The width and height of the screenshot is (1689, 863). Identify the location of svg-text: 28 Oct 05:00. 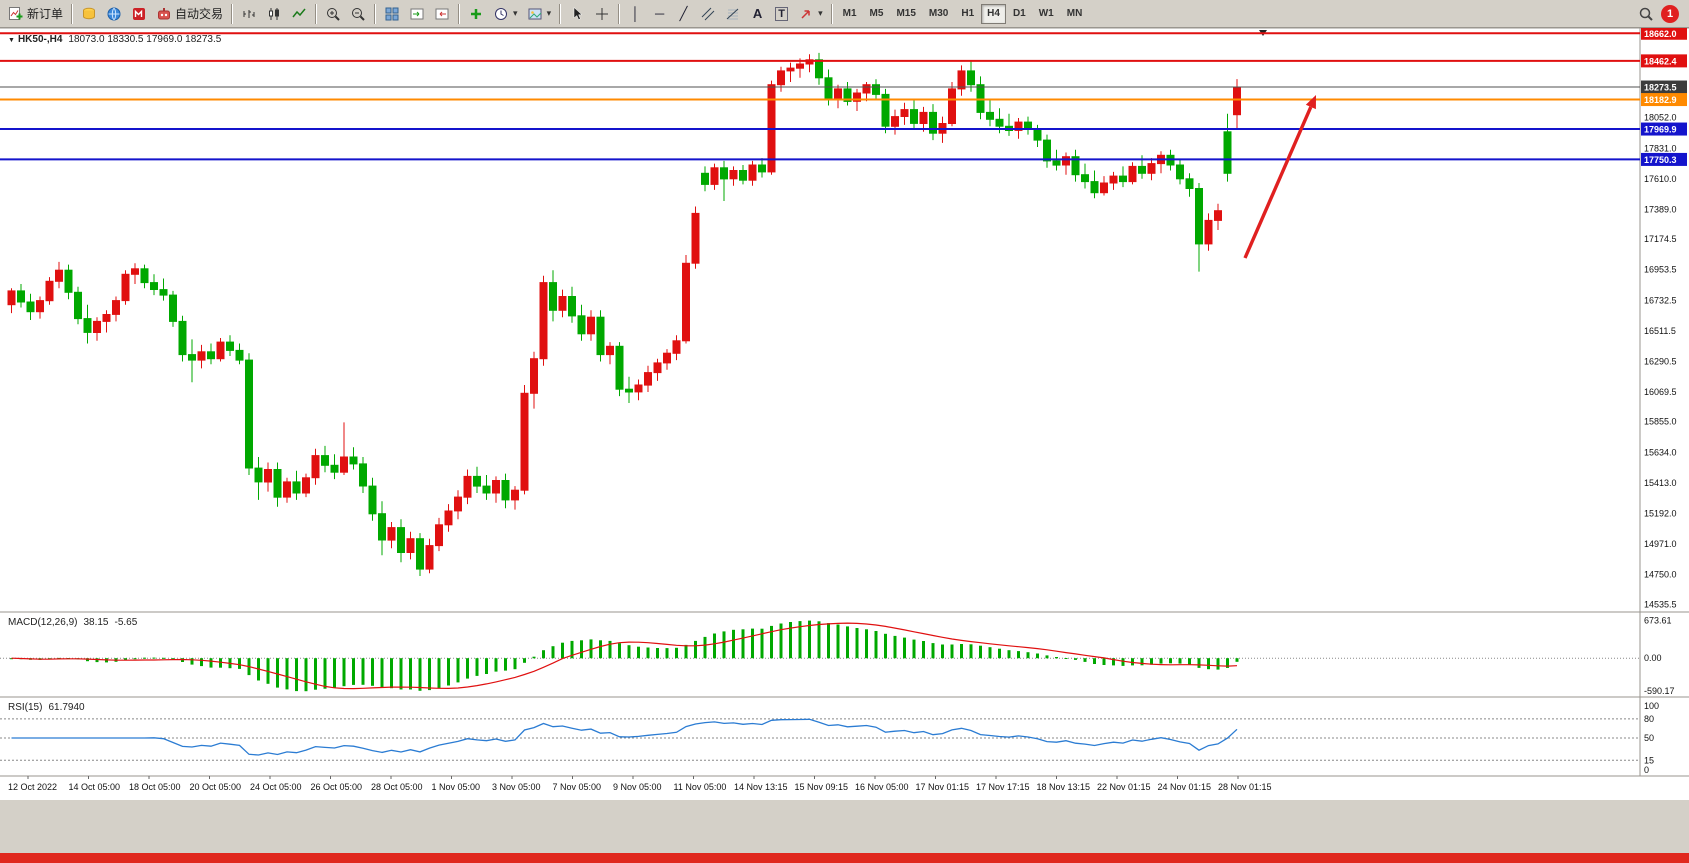
(397, 787).